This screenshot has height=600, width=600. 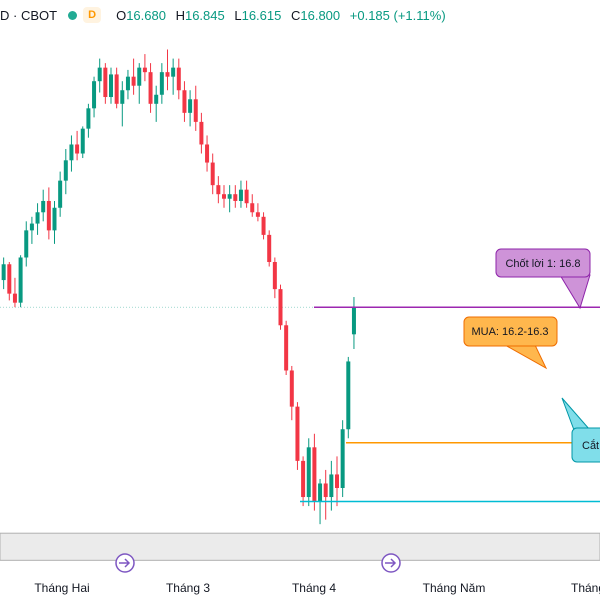 What do you see at coordinates (525, 357) in the screenshot?
I see `buy-pointer` at bounding box center [525, 357].